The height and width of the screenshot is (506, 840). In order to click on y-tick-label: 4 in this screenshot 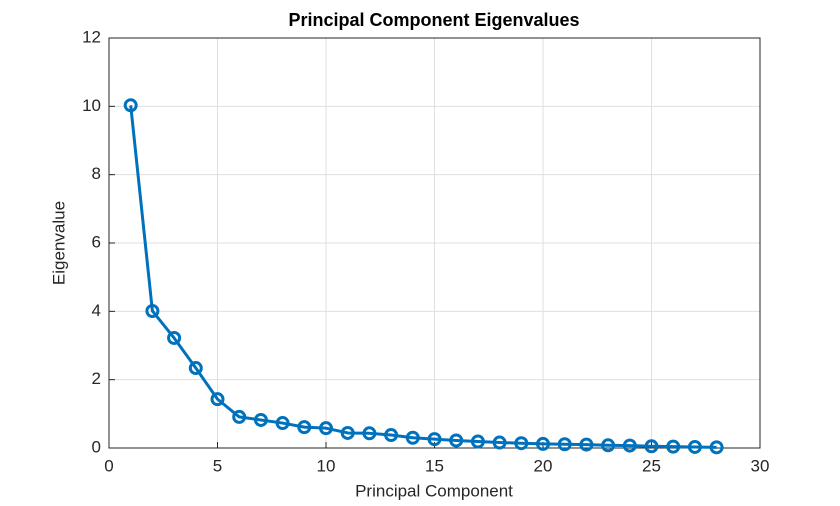, I will do `click(96, 310)`.